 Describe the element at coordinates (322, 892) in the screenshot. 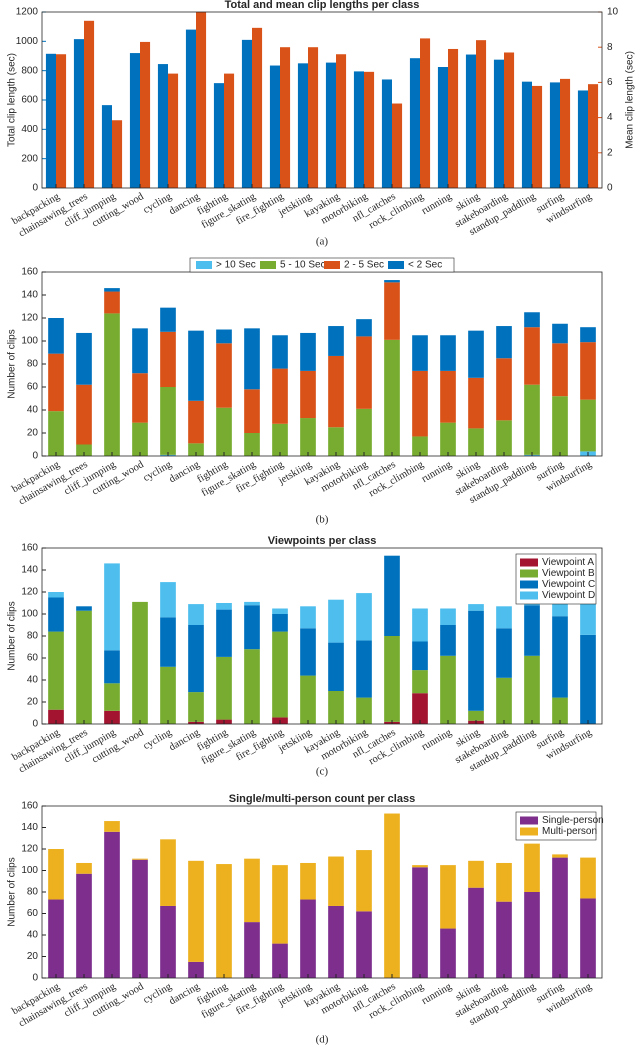

I see `plot-frame` at that location.